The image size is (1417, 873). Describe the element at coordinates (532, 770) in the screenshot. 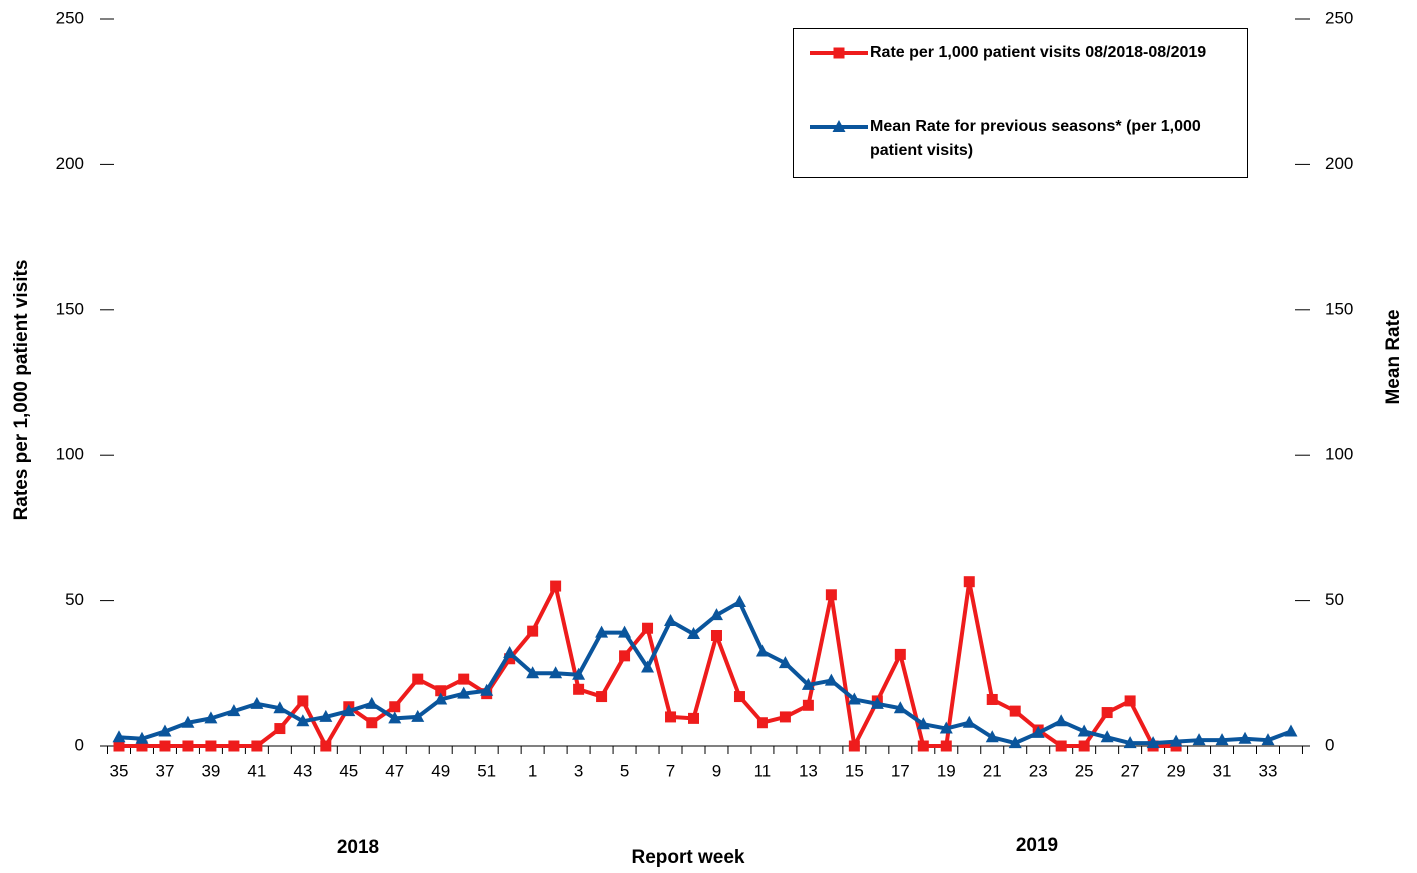

I see `x-tick-label: 1` at that location.